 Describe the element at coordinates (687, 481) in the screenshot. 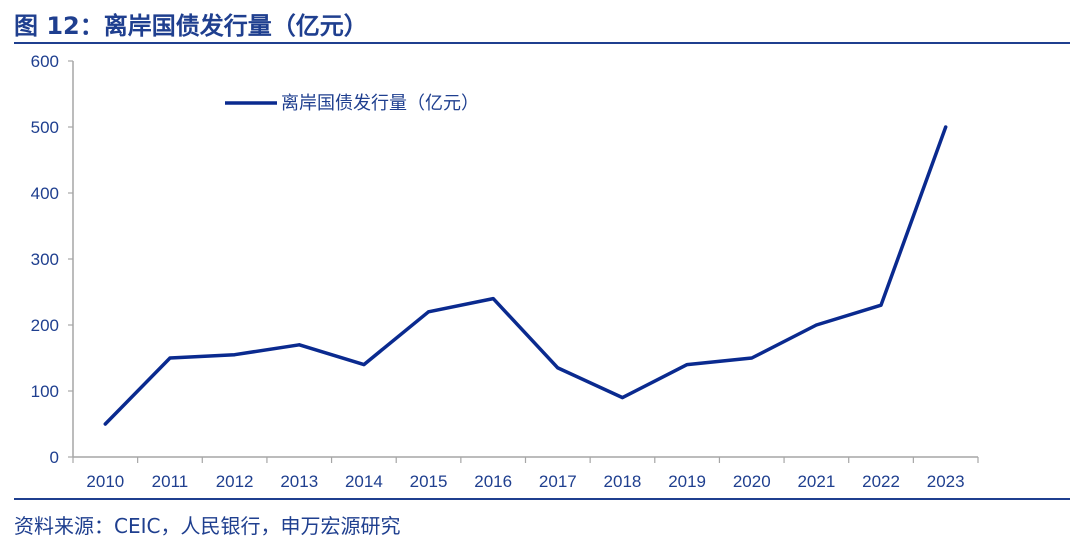

I see `x-tick-label: 2019` at that location.